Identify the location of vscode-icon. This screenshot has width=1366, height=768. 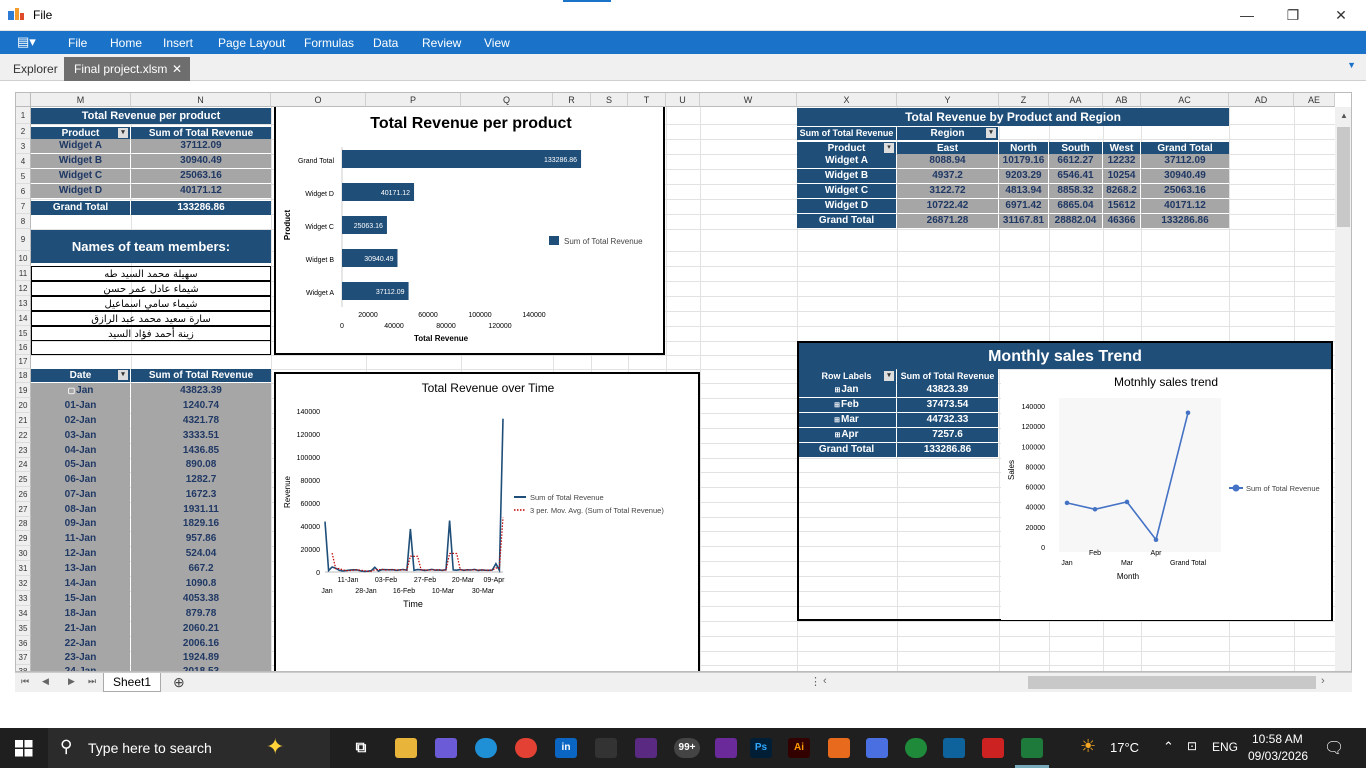
(954, 748).